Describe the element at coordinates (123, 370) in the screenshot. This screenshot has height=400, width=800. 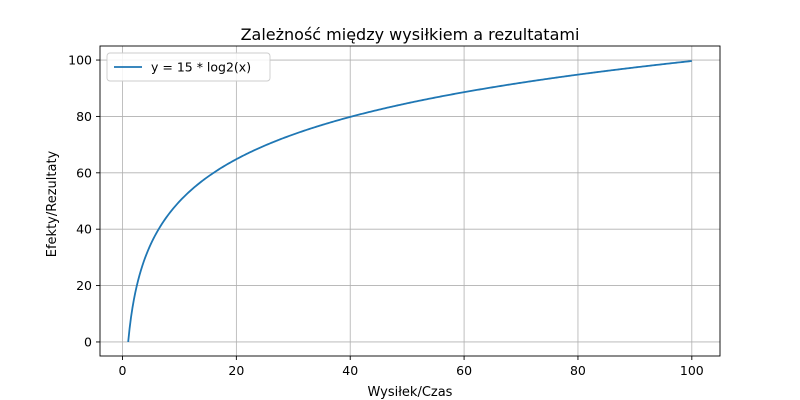
I see `x-tick-label: 0` at that location.